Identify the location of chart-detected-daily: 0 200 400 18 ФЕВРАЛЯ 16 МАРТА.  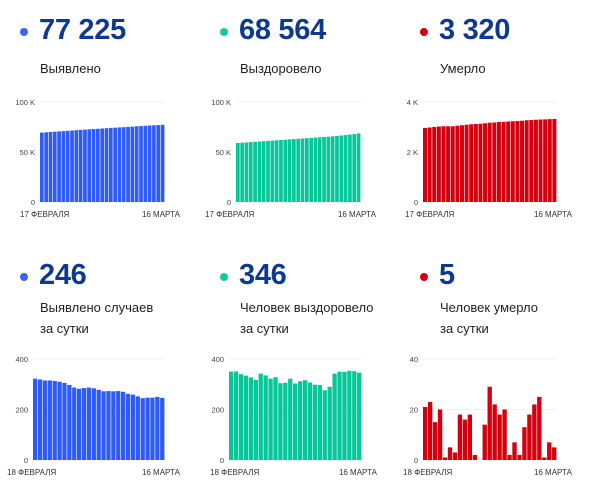
(94, 416).